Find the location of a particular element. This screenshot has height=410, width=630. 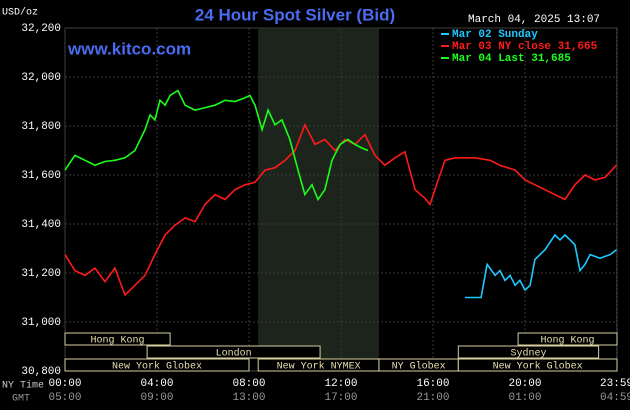

x-tick-label: 04:00 is located at coordinates (156, 384).